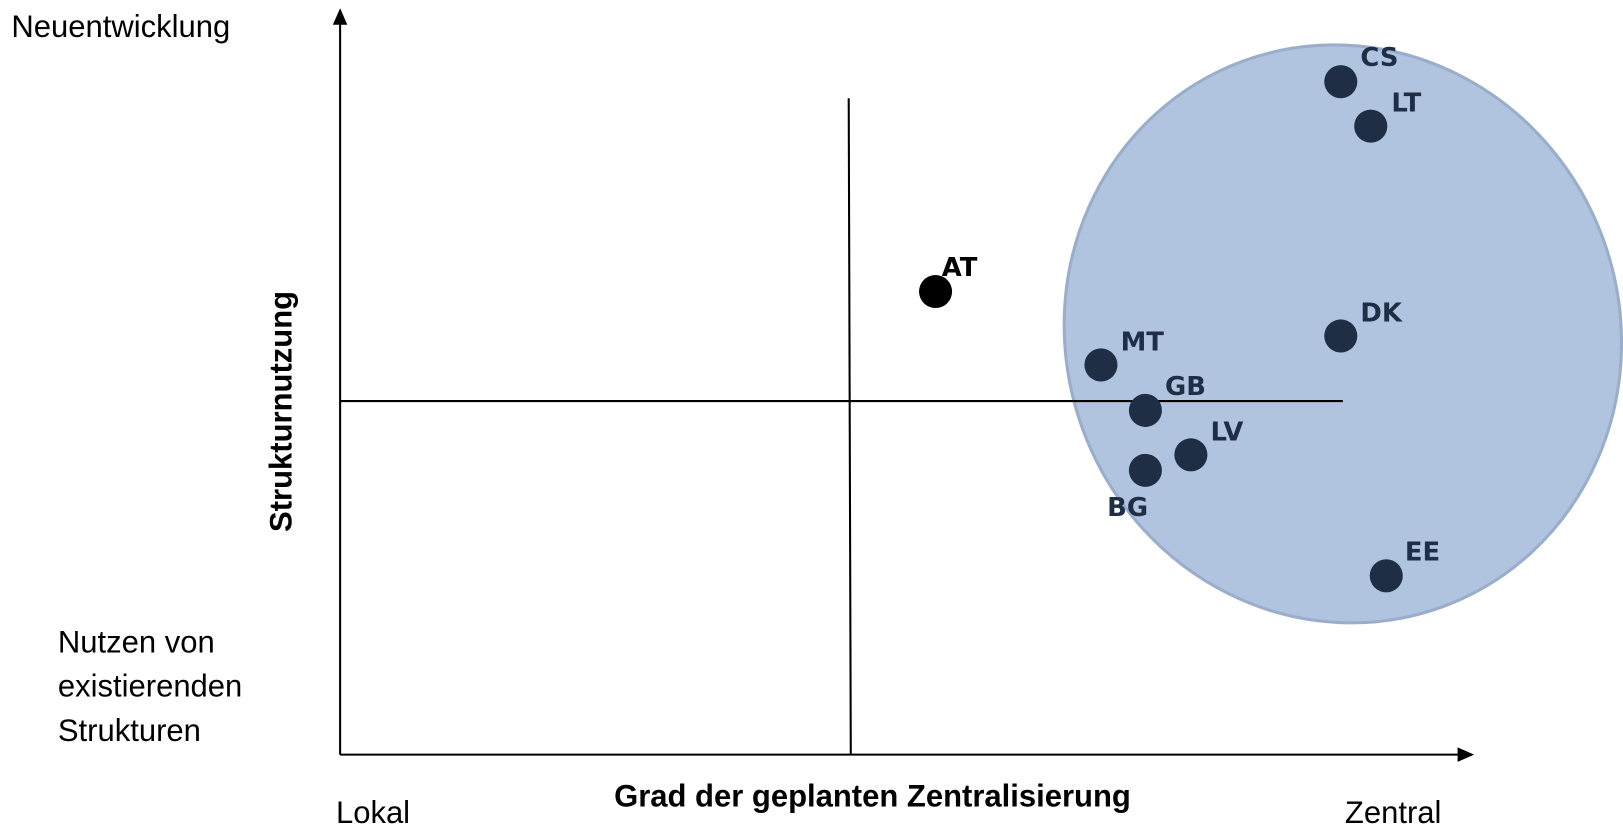 The image size is (1623, 827). Describe the element at coordinates (1227, 432) in the screenshot. I see `point-label: LV` at that location.